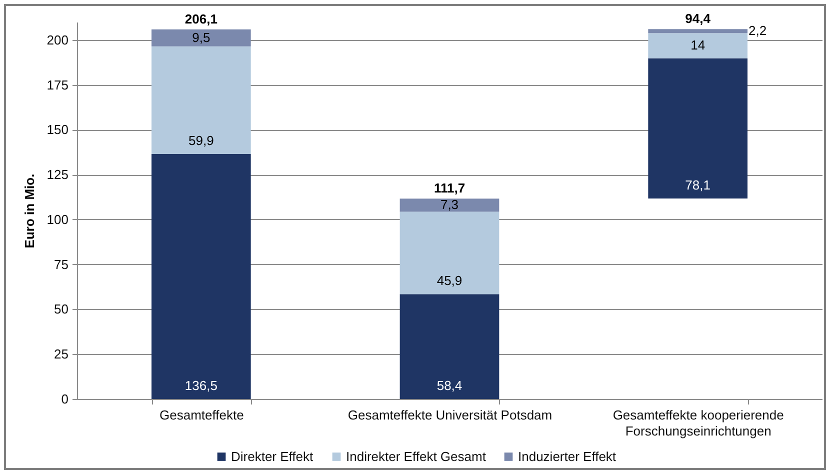 This screenshot has height=476, width=832. What do you see at coordinates (201, 18) in the screenshot?
I see `total-label: 206,1` at bounding box center [201, 18].